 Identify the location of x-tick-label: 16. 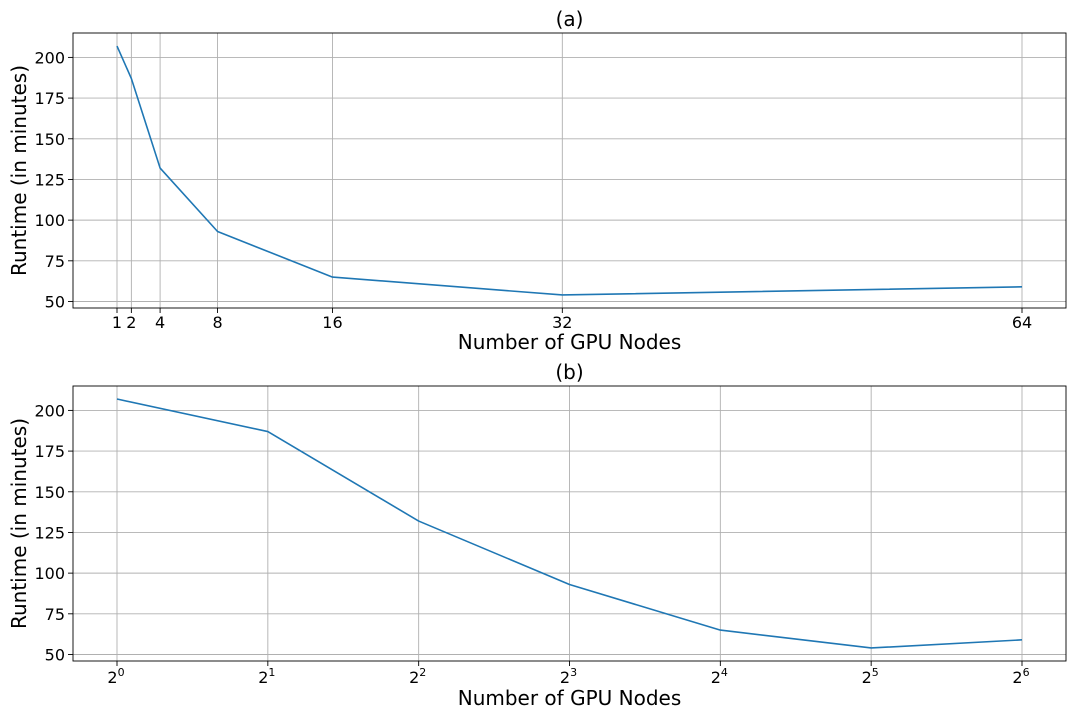
(332, 322).